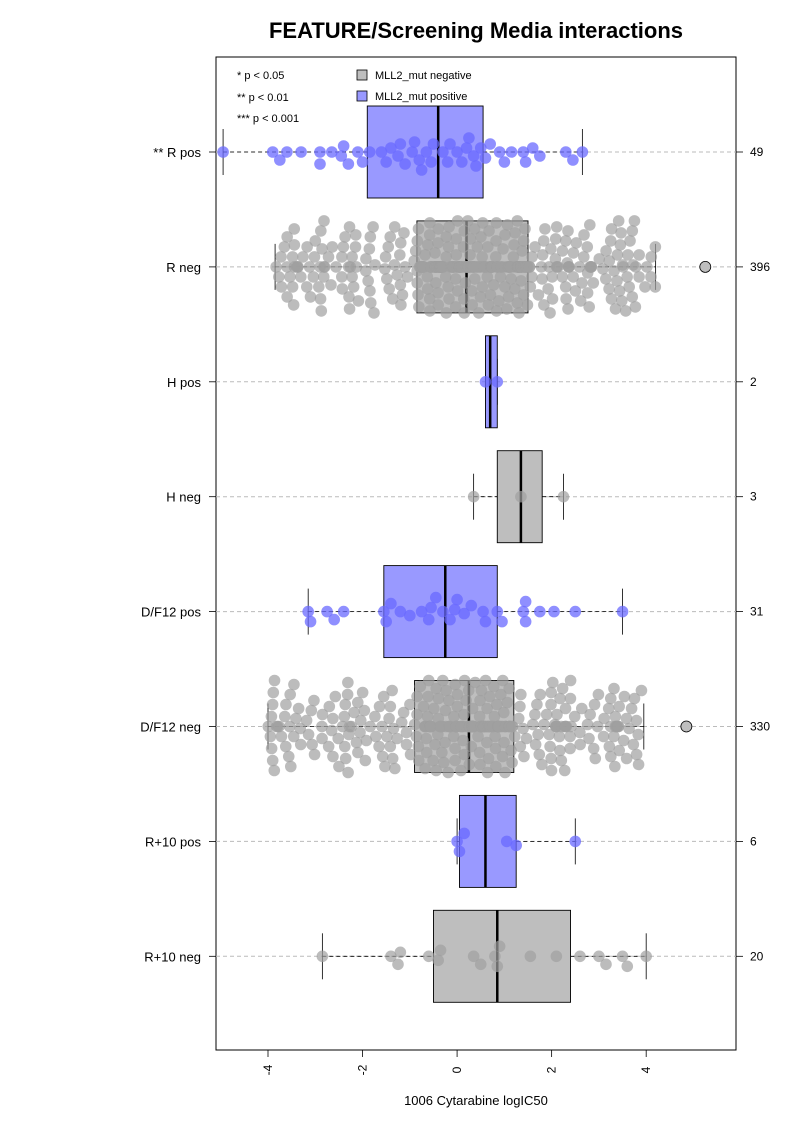 The image size is (793, 1122). I want to click on group-label: H pos, so click(184, 382).